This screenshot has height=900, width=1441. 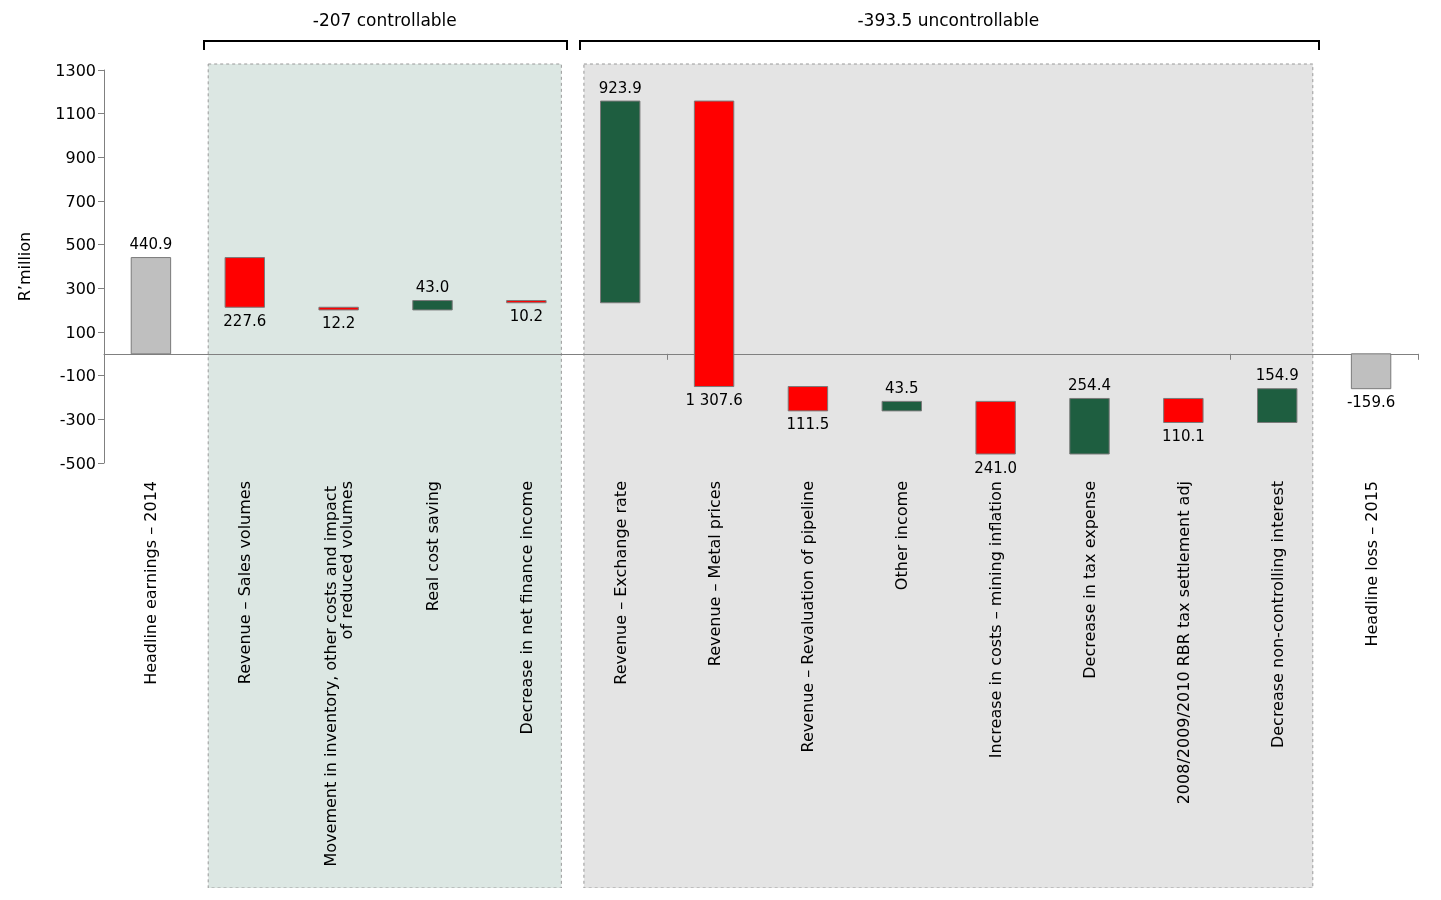 I want to click on y-tick-label: 1300, so click(x=75, y=70).